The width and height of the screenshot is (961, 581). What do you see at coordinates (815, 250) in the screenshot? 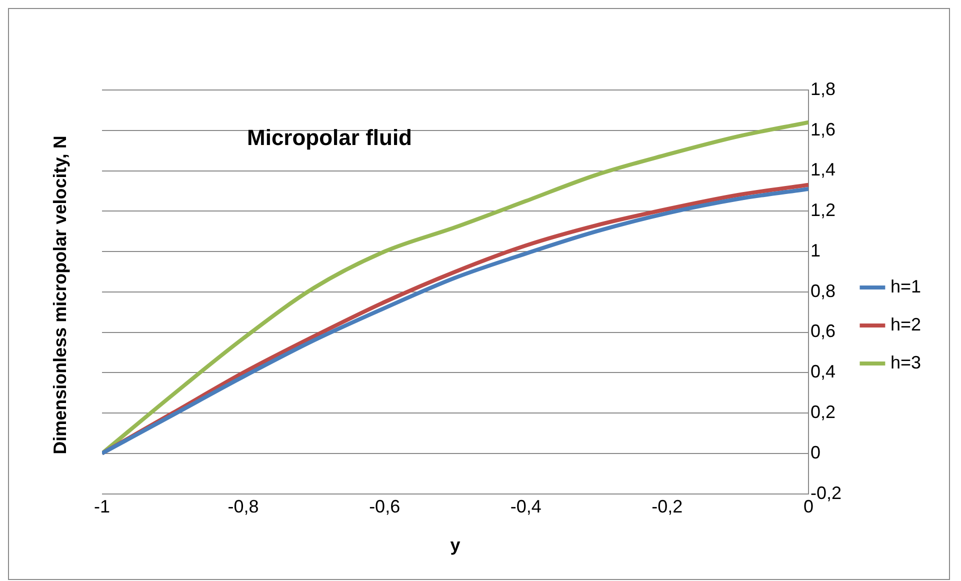
I see `y-tick-label: 1` at bounding box center [815, 250].